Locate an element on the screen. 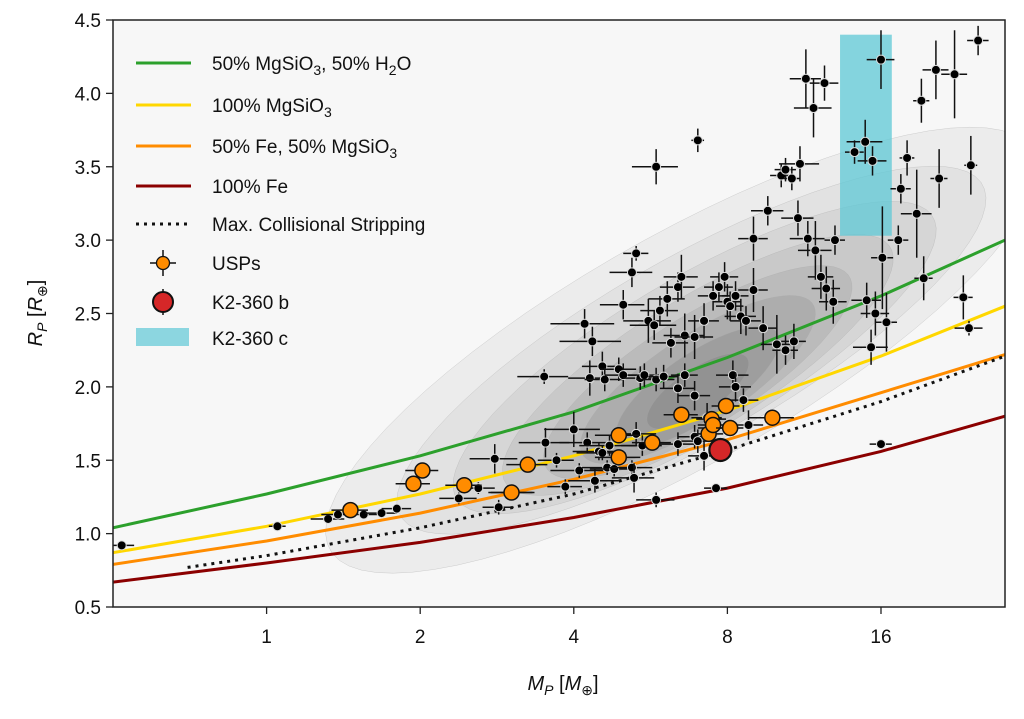 This screenshot has height=719, width=1024. planet-point-59-marker is located at coordinates (654, 325).